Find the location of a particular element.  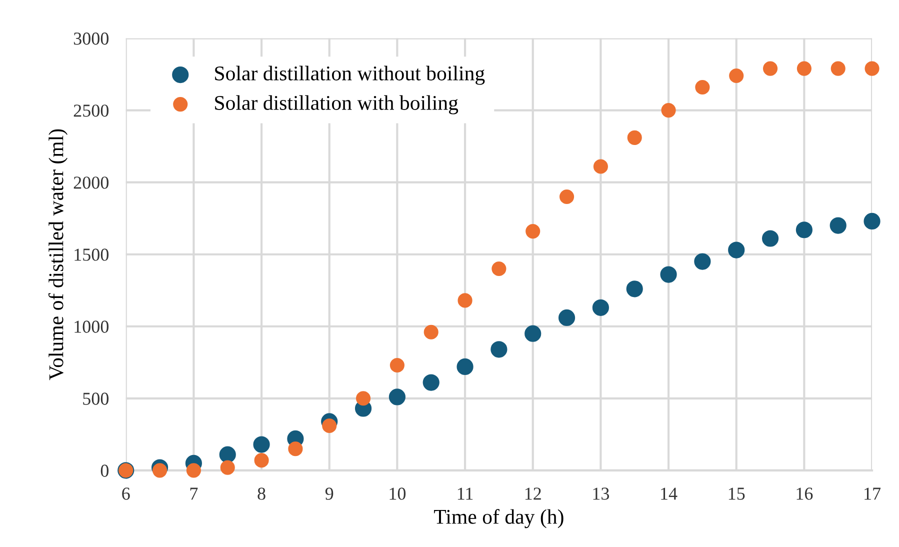

y-tick-label: 1000 is located at coordinates (91, 326).